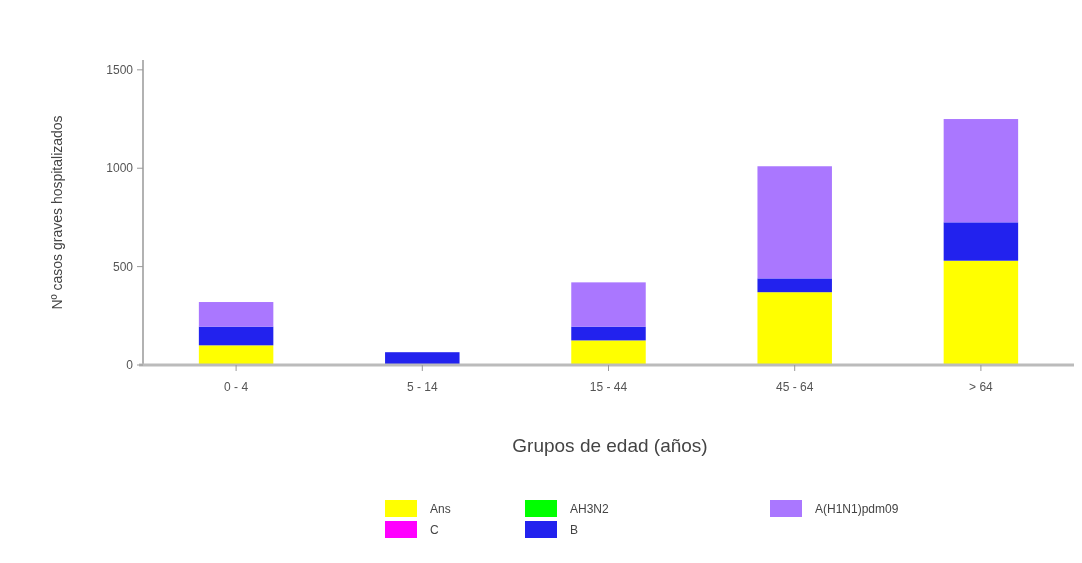 Image resolution: width=1082 pixels, height=563 pixels. What do you see at coordinates (236, 387) in the screenshot?
I see `x-tick-label: 0 - 4` at bounding box center [236, 387].